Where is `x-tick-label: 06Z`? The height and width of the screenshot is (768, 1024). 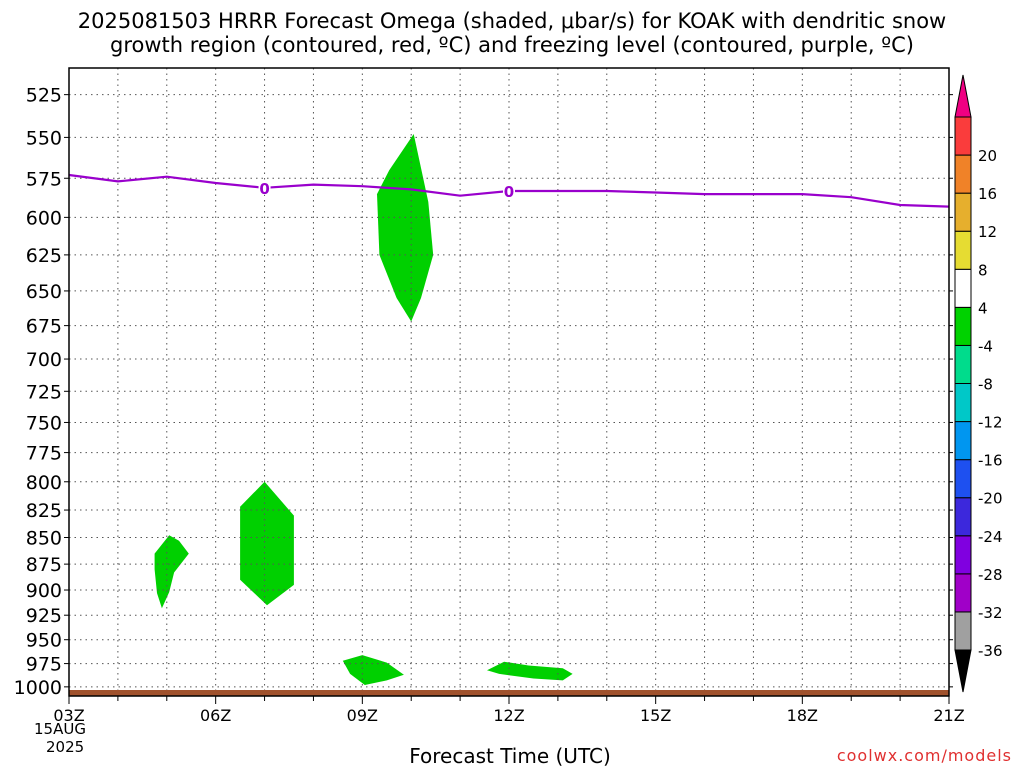
x-tick-label: 06Z is located at coordinates (215, 715).